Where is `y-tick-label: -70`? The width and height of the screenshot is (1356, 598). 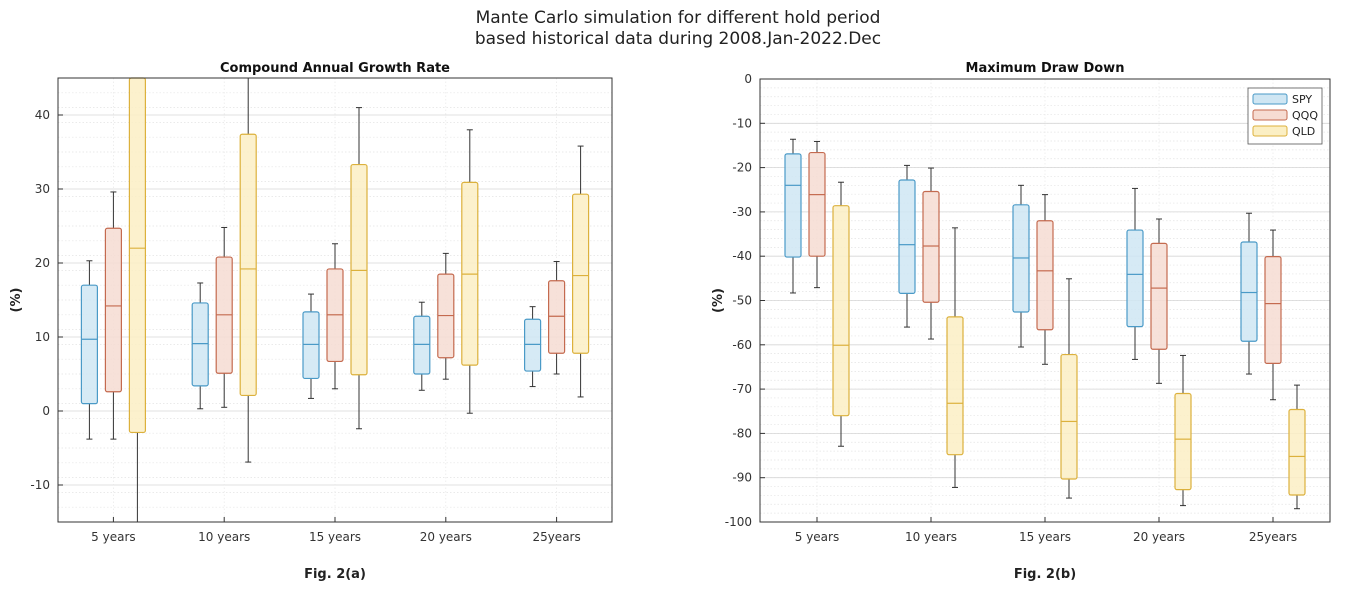 y-tick-label: -70 is located at coordinates (742, 389).